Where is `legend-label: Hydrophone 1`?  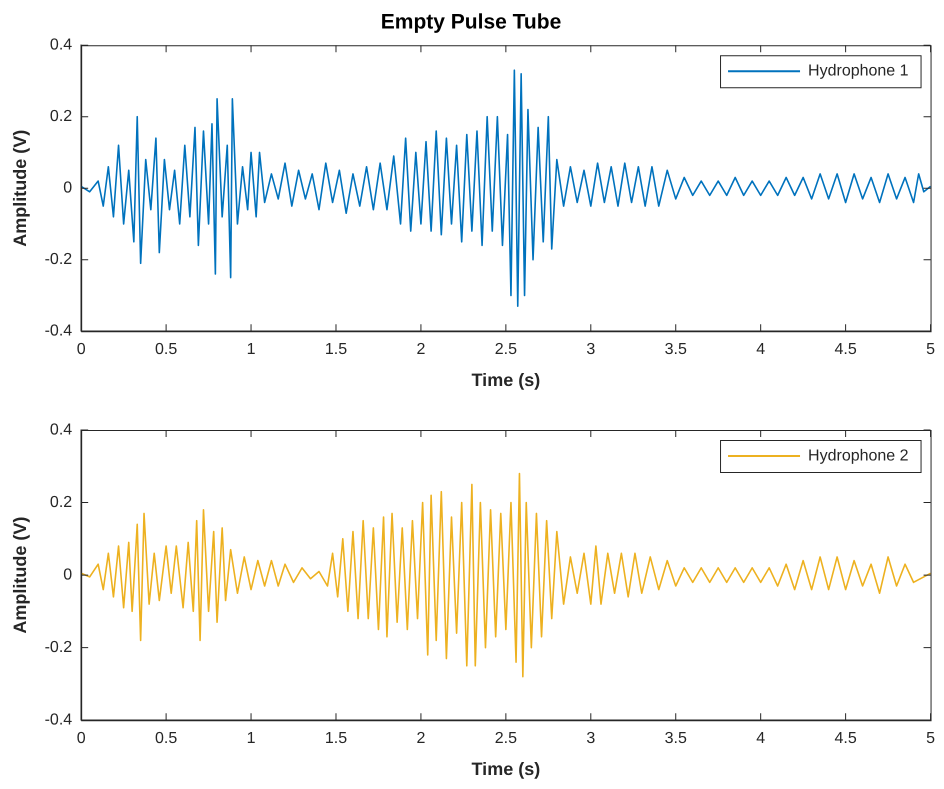
legend-label: Hydrophone 1 is located at coordinates (858, 71).